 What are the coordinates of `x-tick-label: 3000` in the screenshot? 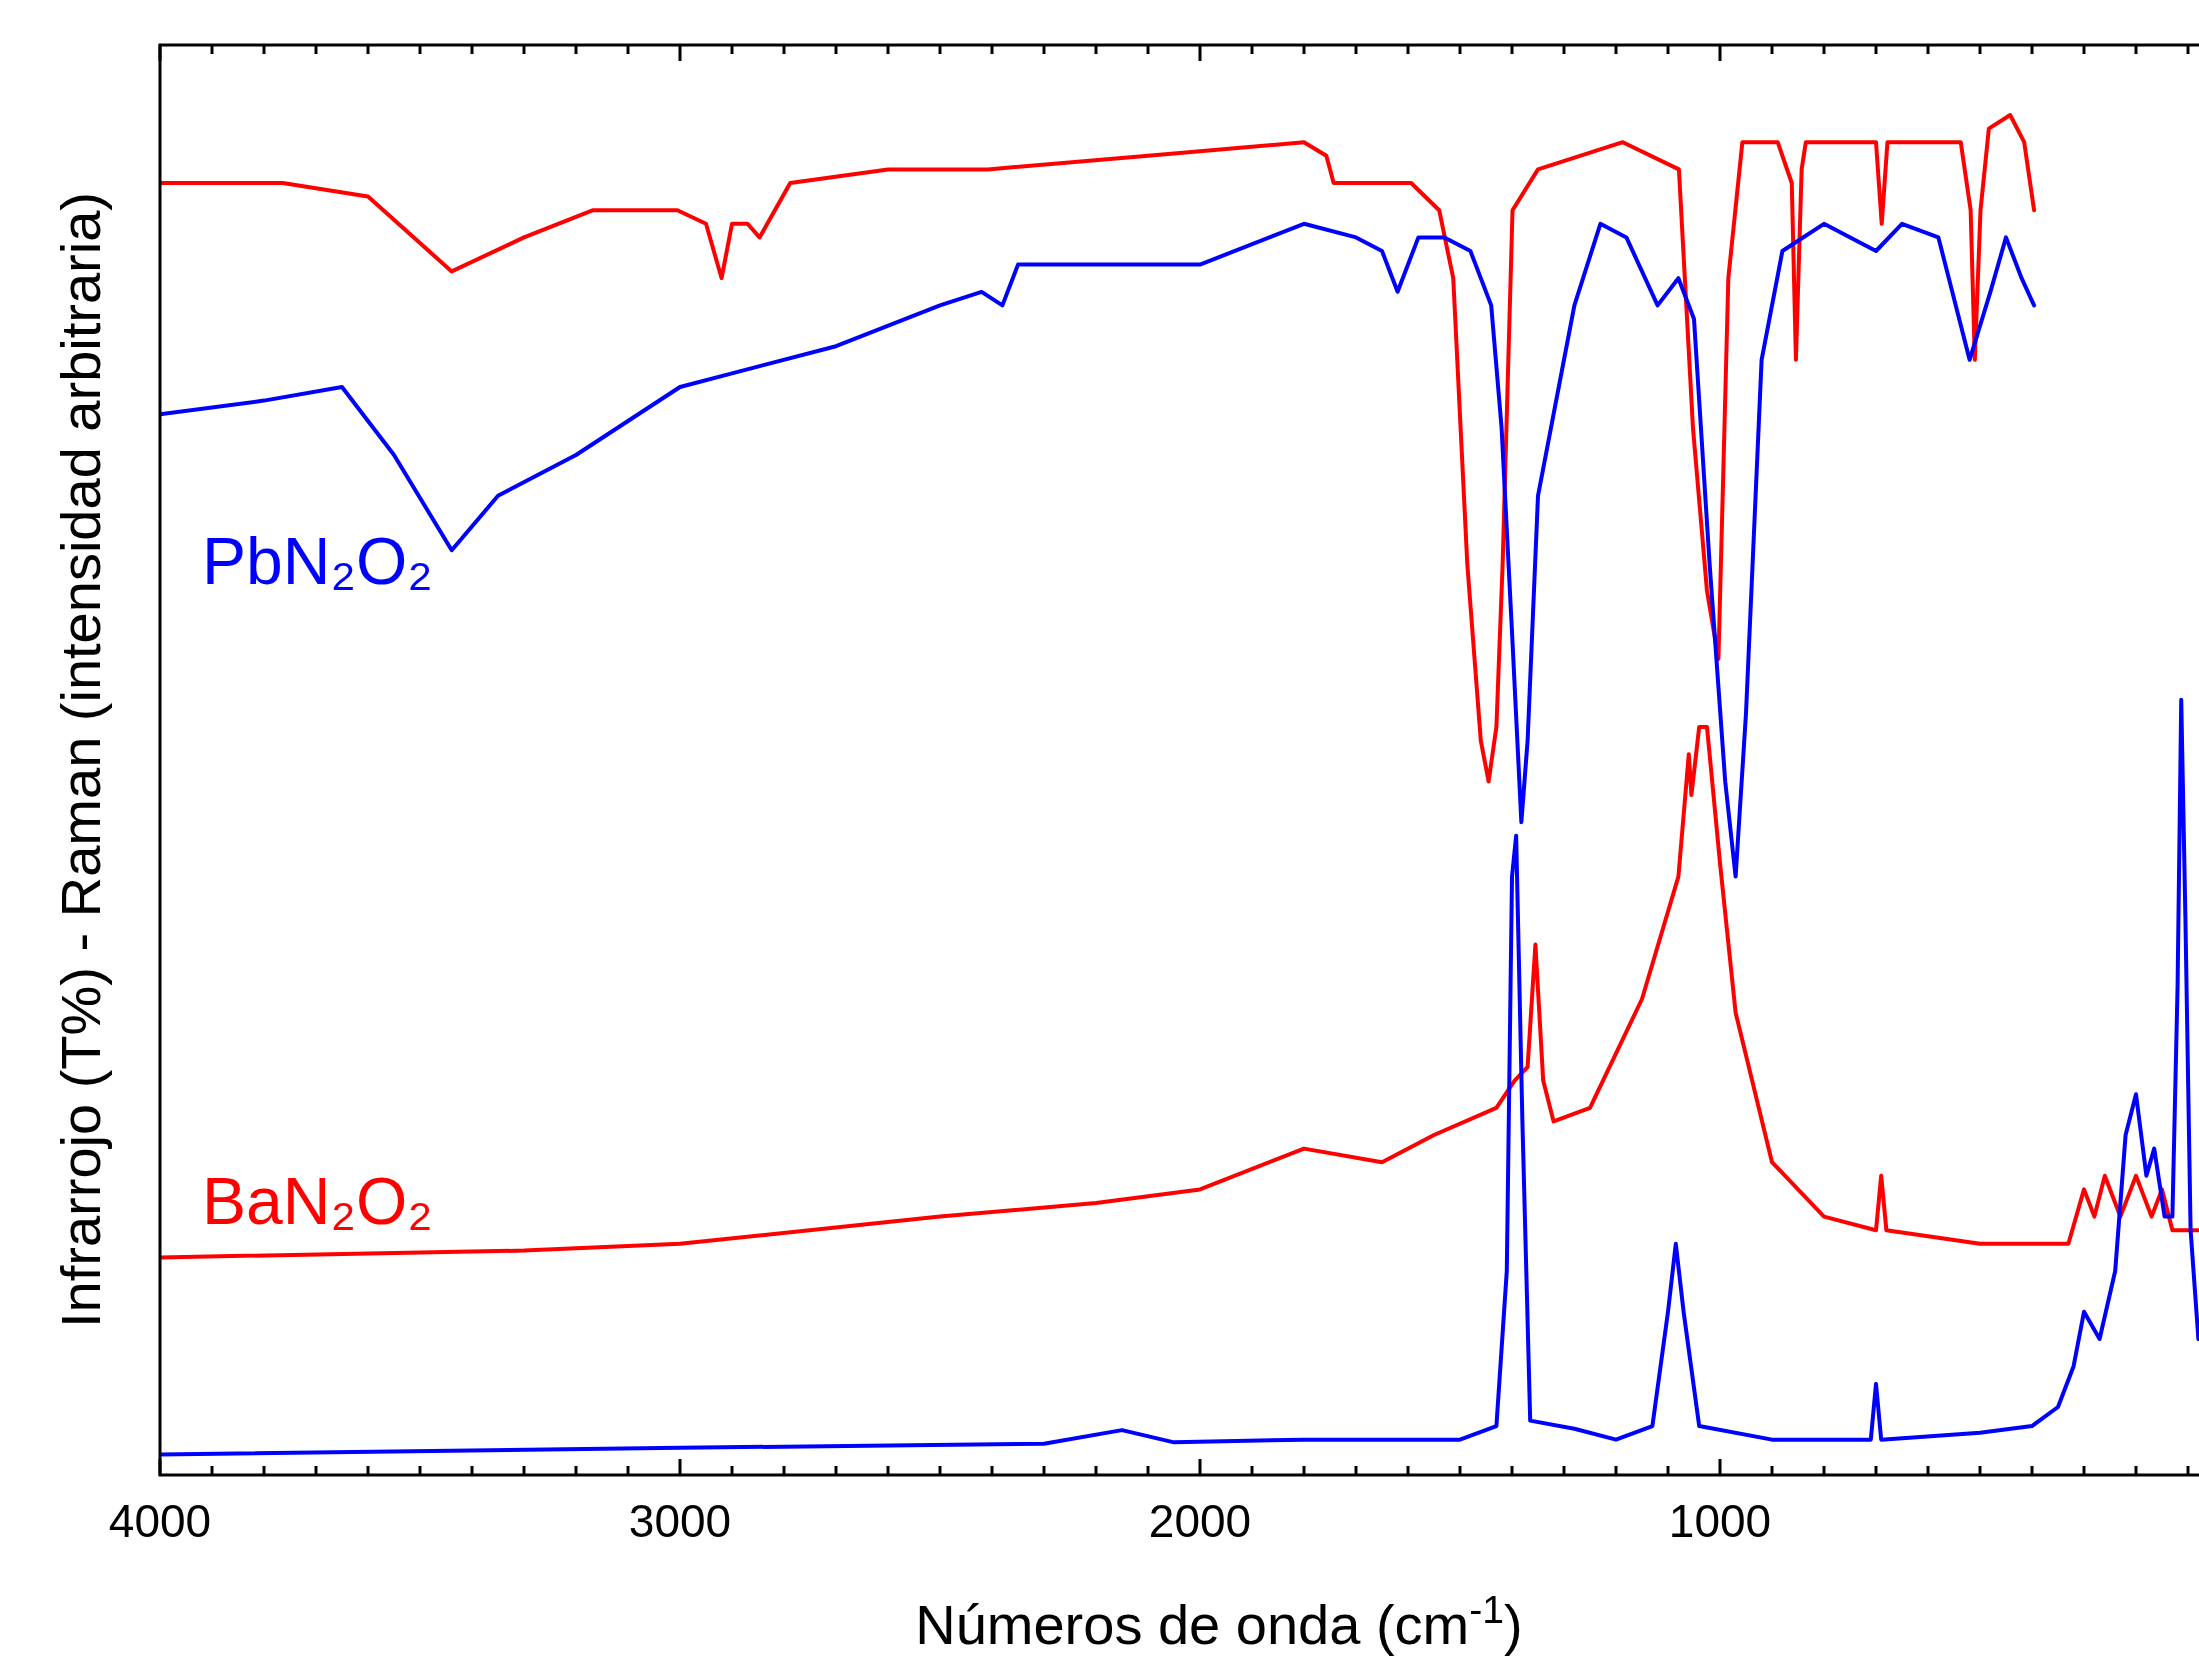 It's located at (680, 1521).